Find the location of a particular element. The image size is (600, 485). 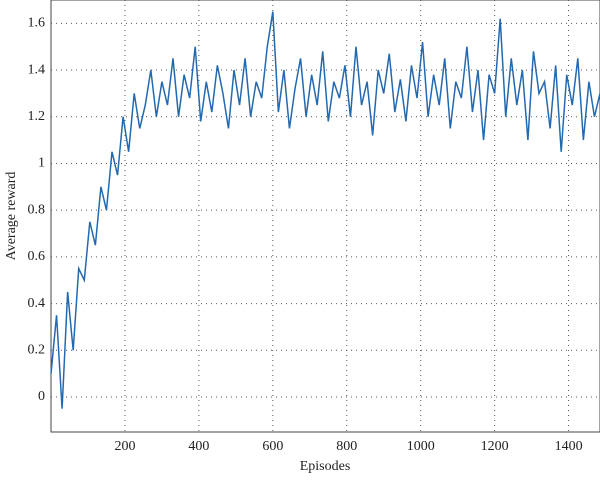

y-tick-label: 1.4 is located at coordinates (37, 69).